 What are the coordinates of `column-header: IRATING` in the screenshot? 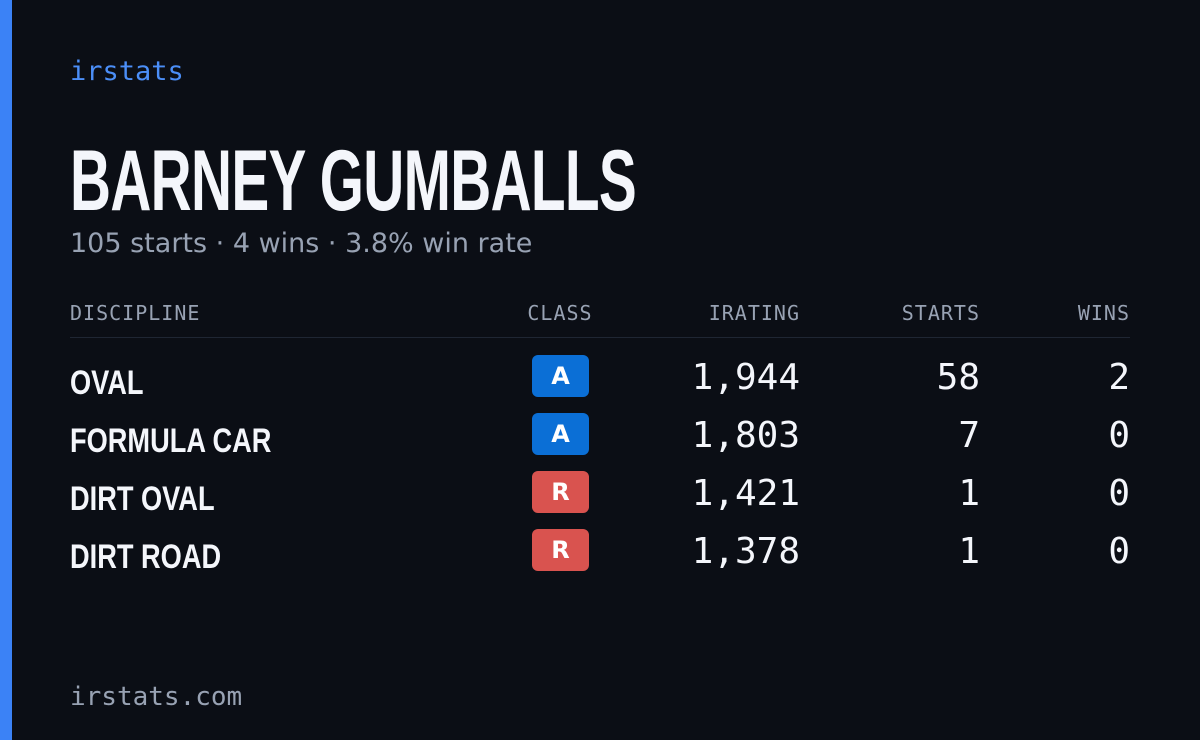 It's located at (754, 313).